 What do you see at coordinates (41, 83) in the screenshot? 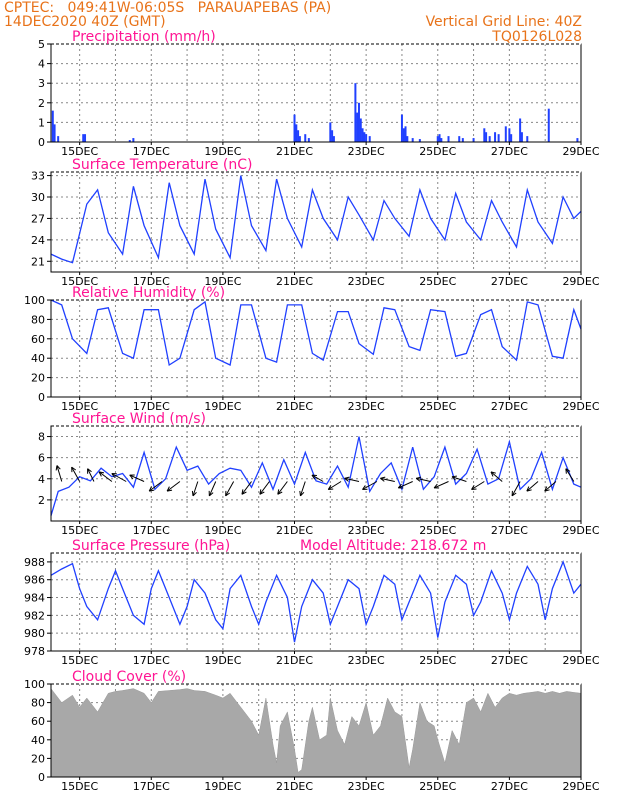
I see `y-tick-label: 3` at bounding box center [41, 83].